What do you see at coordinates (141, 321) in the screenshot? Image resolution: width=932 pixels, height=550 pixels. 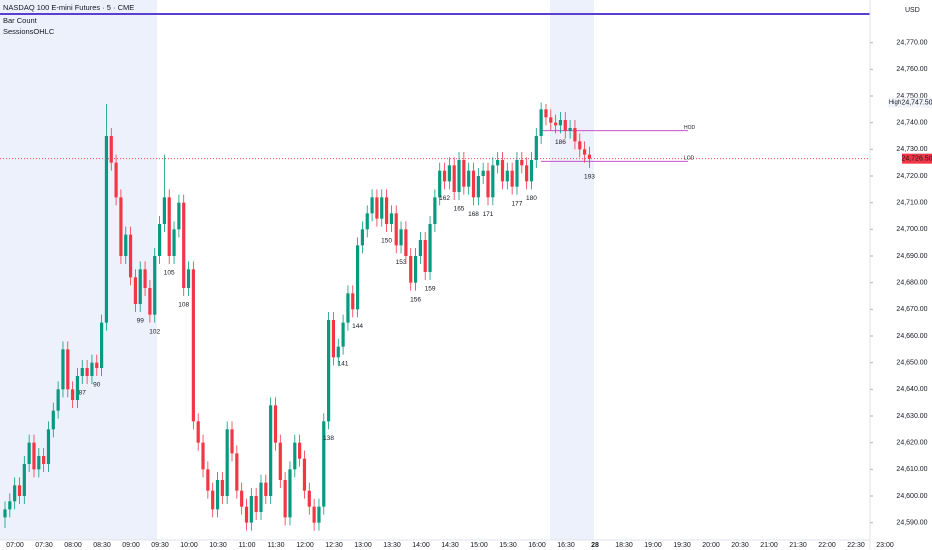 I see `bar-count-label: 99` at bounding box center [141, 321].